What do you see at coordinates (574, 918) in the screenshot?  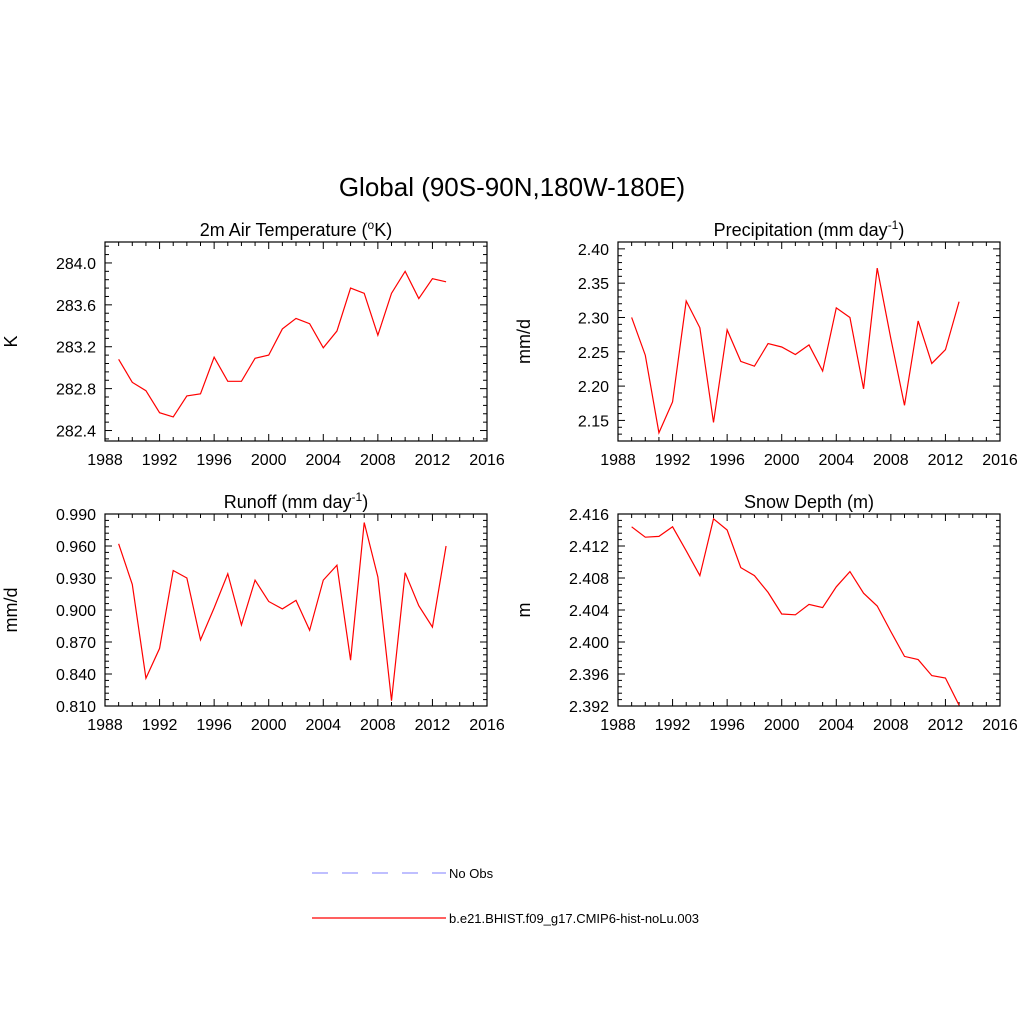 I see `legend-label-2: b.e21.BHIST.f09_g17.CMIP6-hist-noLu.003` at bounding box center [574, 918].